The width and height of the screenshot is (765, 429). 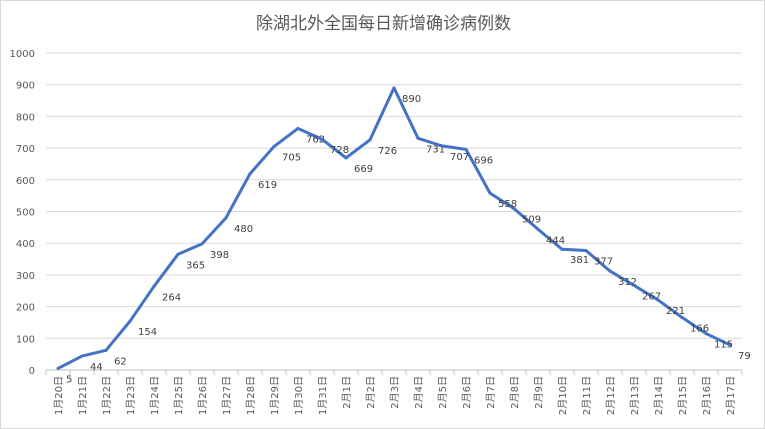 What do you see at coordinates (96, 367) in the screenshot?
I see `data-label: 44` at bounding box center [96, 367].